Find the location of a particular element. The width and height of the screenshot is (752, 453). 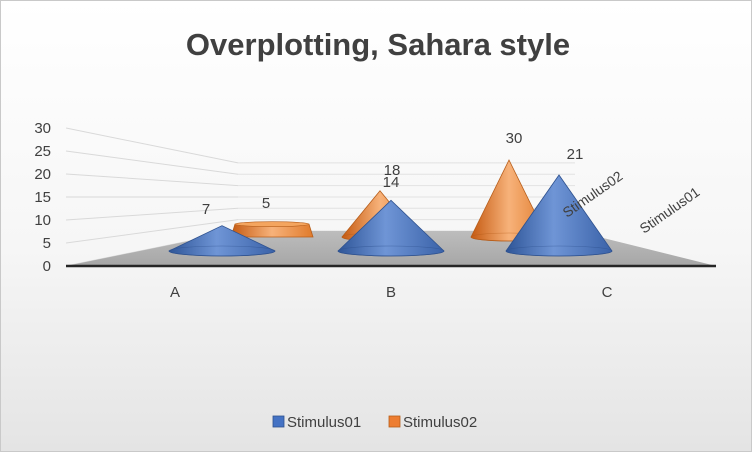

y-tick-label: 20 is located at coordinates (42, 174).